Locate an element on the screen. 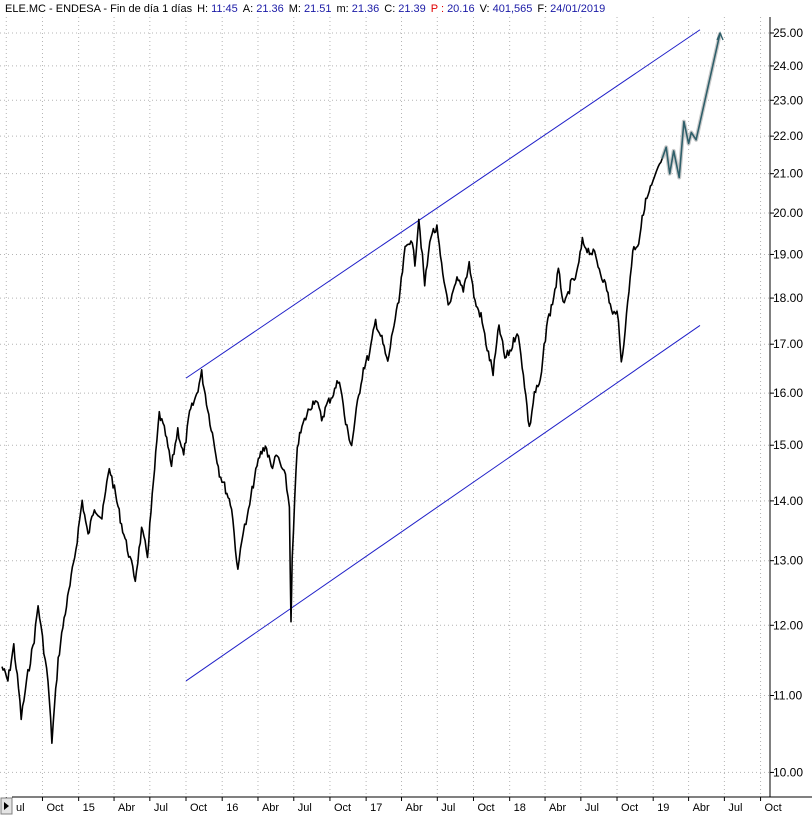 Image resolution: width=812 pixels, height=815 pixels. y-tick-label: 23.00 is located at coordinates (788, 100).